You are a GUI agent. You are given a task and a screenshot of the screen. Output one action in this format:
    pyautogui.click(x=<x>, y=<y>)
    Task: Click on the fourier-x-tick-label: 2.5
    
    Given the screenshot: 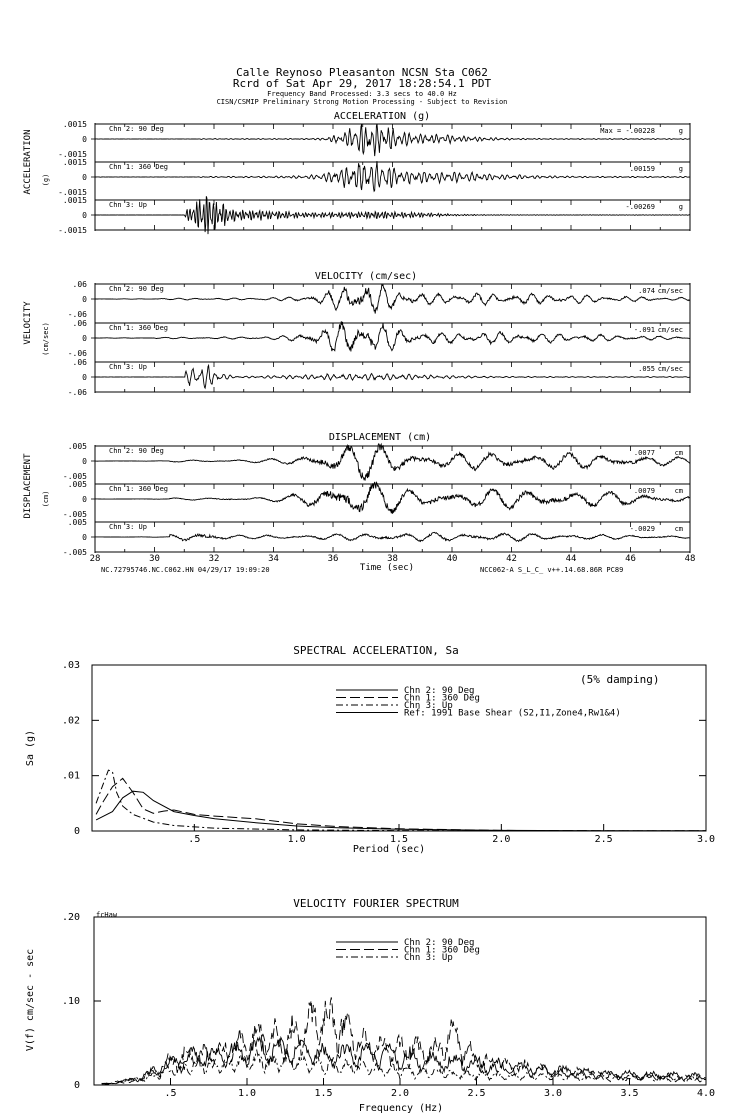 What is the action you would take?
    pyautogui.click(x=476, y=1093)
    